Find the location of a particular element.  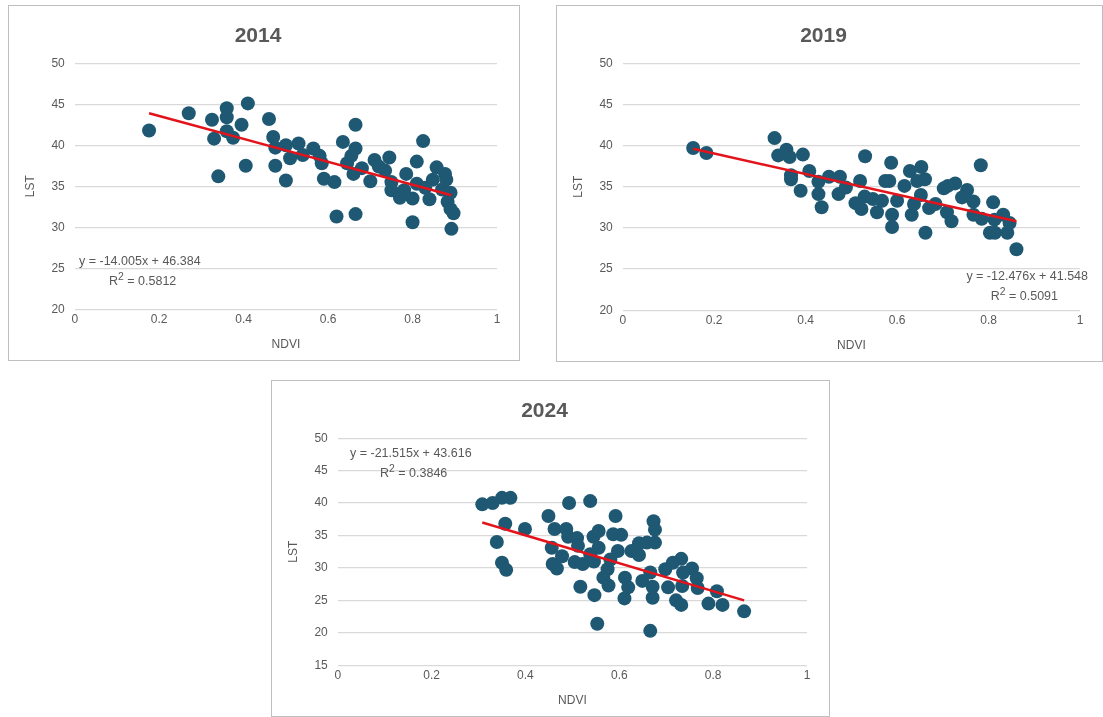

annotation: R$^{2}$ = 0.5812 is located at coordinates (143, 280).